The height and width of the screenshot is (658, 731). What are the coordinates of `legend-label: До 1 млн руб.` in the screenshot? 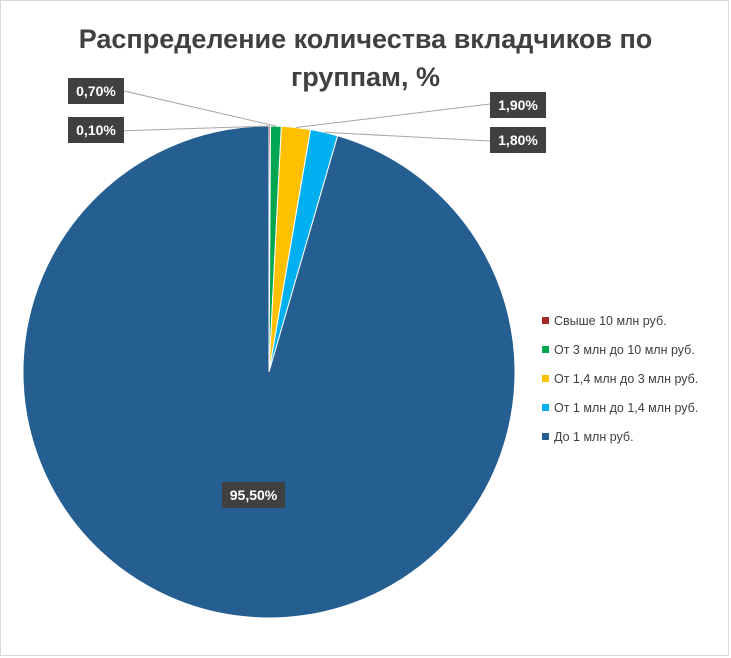 It's located at (594, 436).